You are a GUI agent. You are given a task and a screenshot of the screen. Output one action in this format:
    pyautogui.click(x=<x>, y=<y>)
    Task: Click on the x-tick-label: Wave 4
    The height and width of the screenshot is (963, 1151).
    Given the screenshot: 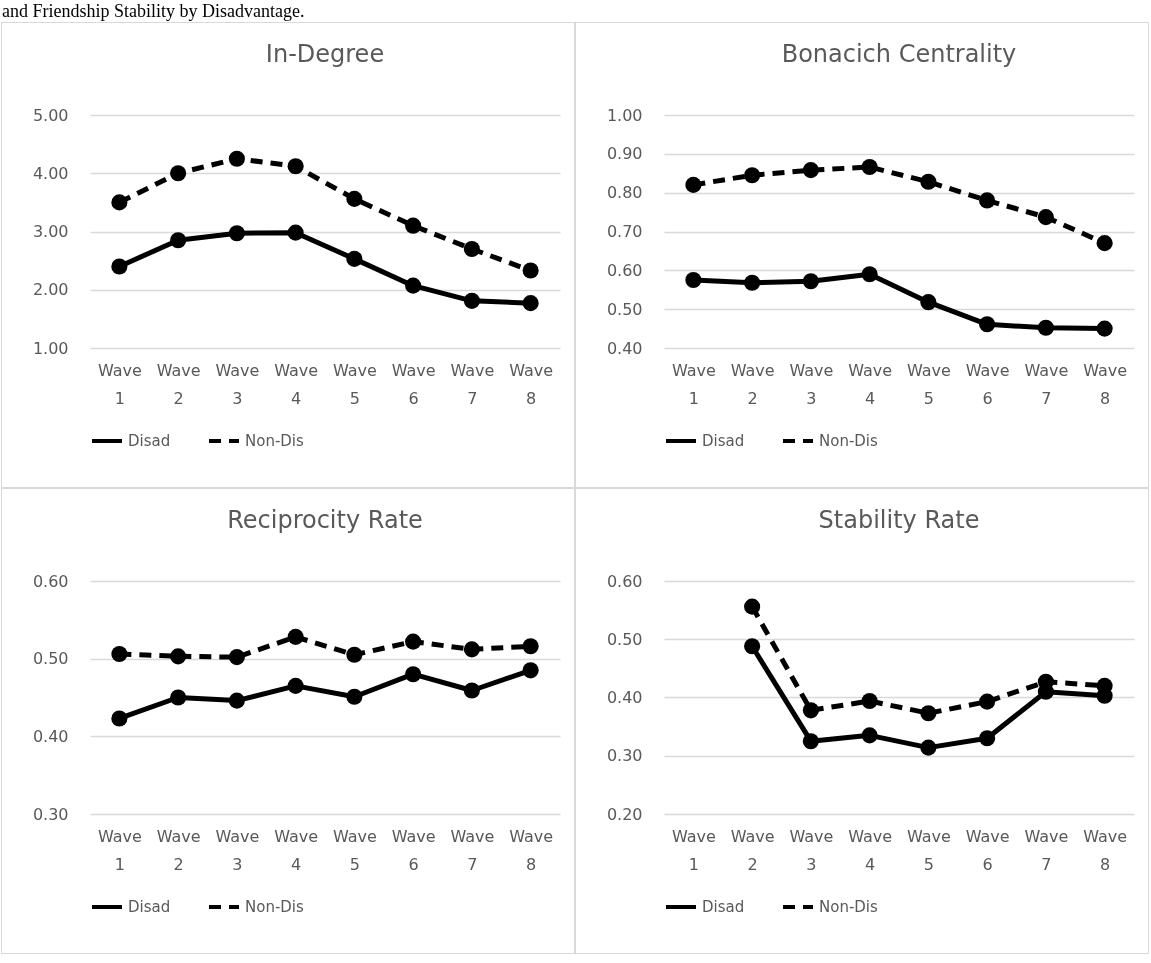 What is the action you would take?
    pyautogui.click(x=296, y=384)
    